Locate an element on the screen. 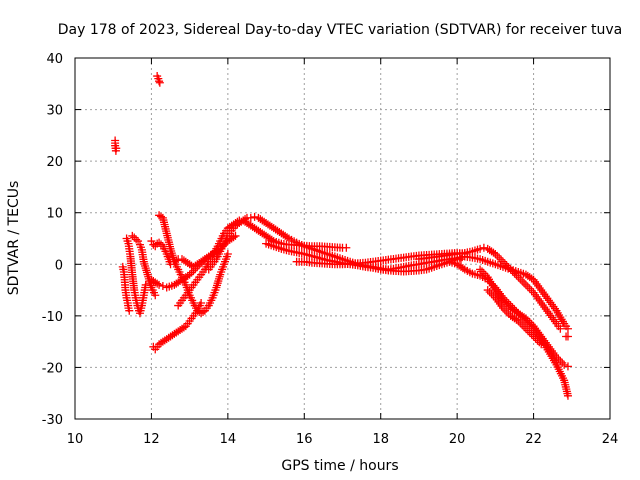  x-tick-label: 10 is located at coordinates (75, 439).